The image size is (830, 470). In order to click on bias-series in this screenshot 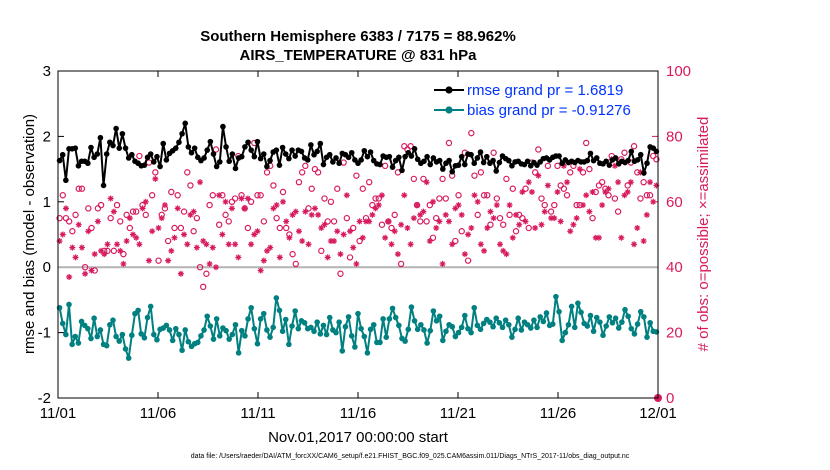, I will do `click(358, 327)`.